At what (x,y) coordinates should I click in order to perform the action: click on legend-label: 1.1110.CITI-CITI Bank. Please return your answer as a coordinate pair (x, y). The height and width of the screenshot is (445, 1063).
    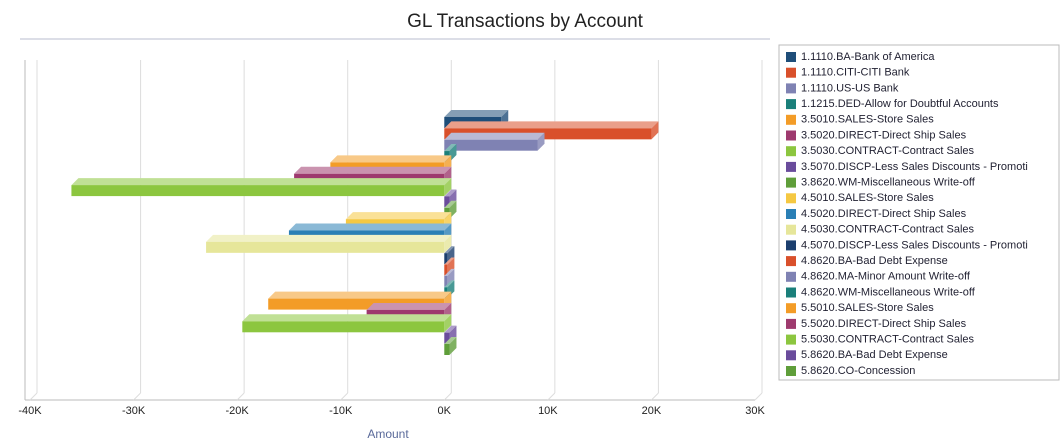
    Looking at the image, I should click on (855, 73).